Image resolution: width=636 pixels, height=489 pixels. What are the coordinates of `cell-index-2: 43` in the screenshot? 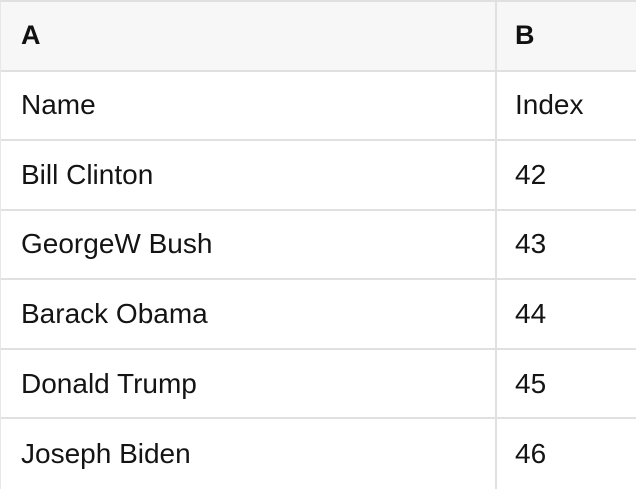 It's located at (566, 245).